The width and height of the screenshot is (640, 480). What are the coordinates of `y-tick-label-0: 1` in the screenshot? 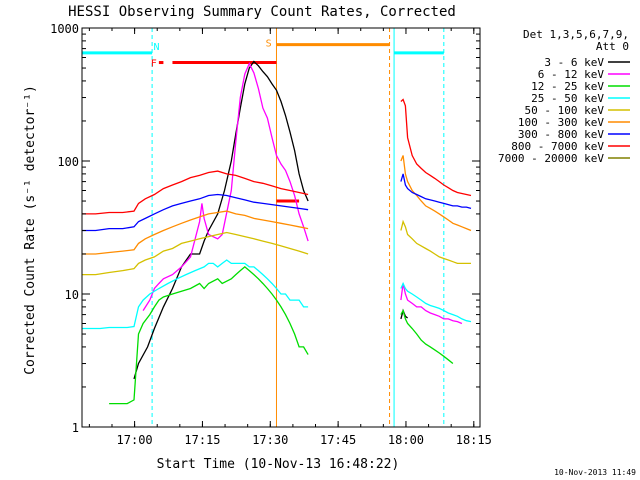 It's located at (75, 428).